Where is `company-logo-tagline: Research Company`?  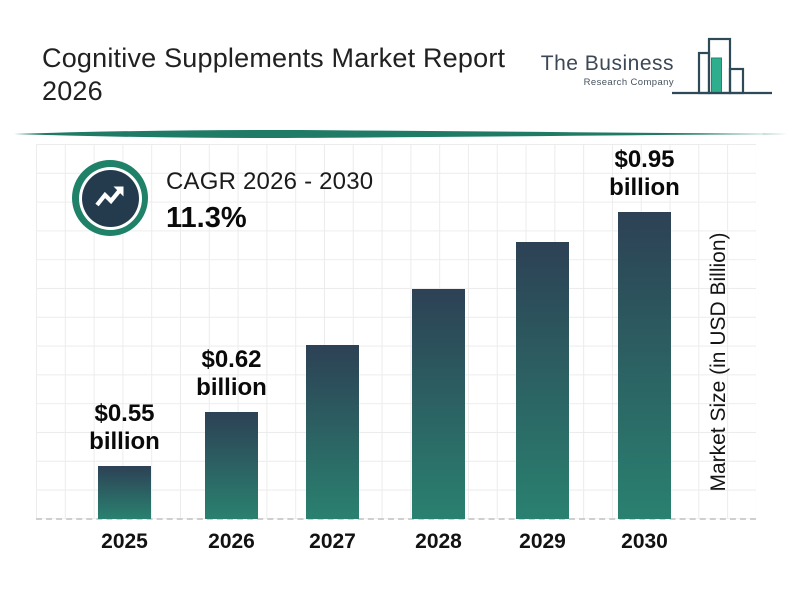 company-logo-tagline: Research Company is located at coordinates (628, 82).